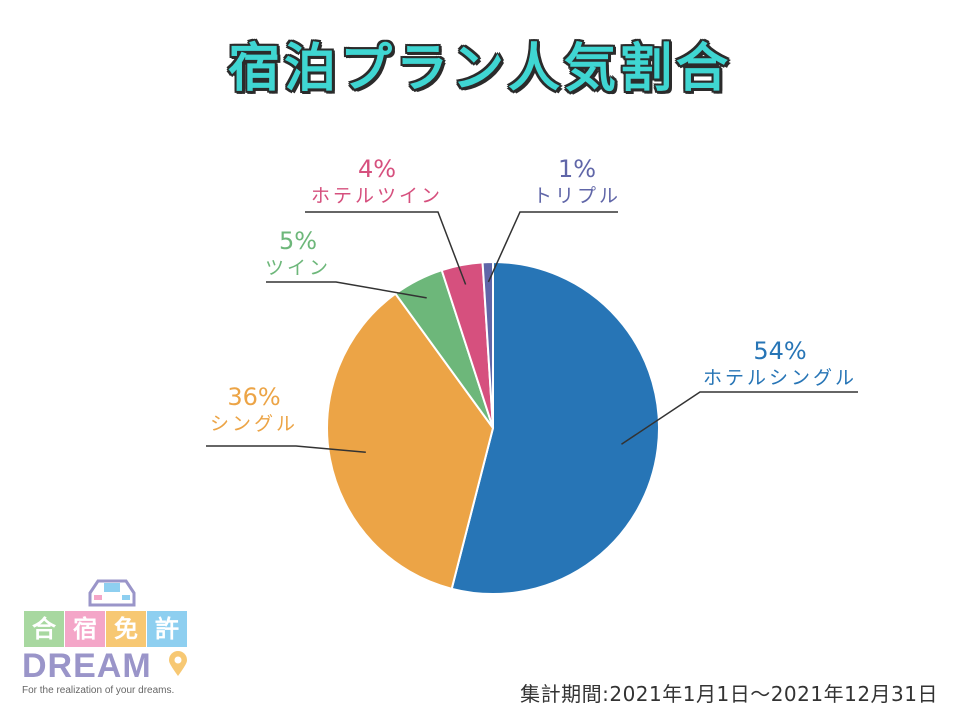 The image size is (960, 720). Describe the element at coordinates (577, 169) in the screenshot. I see `label-triple-pct: 1%` at that location.